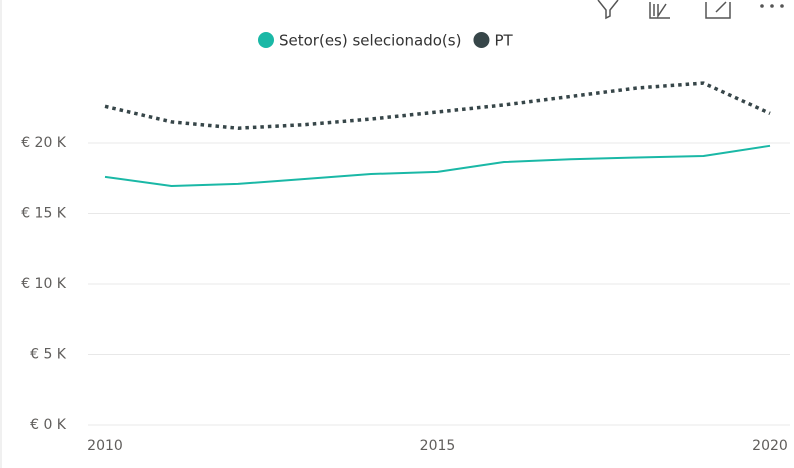 This screenshot has width=794, height=468. Describe the element at coordinates (659, 10) in the screenshot. I see `focus-icon` at that location.